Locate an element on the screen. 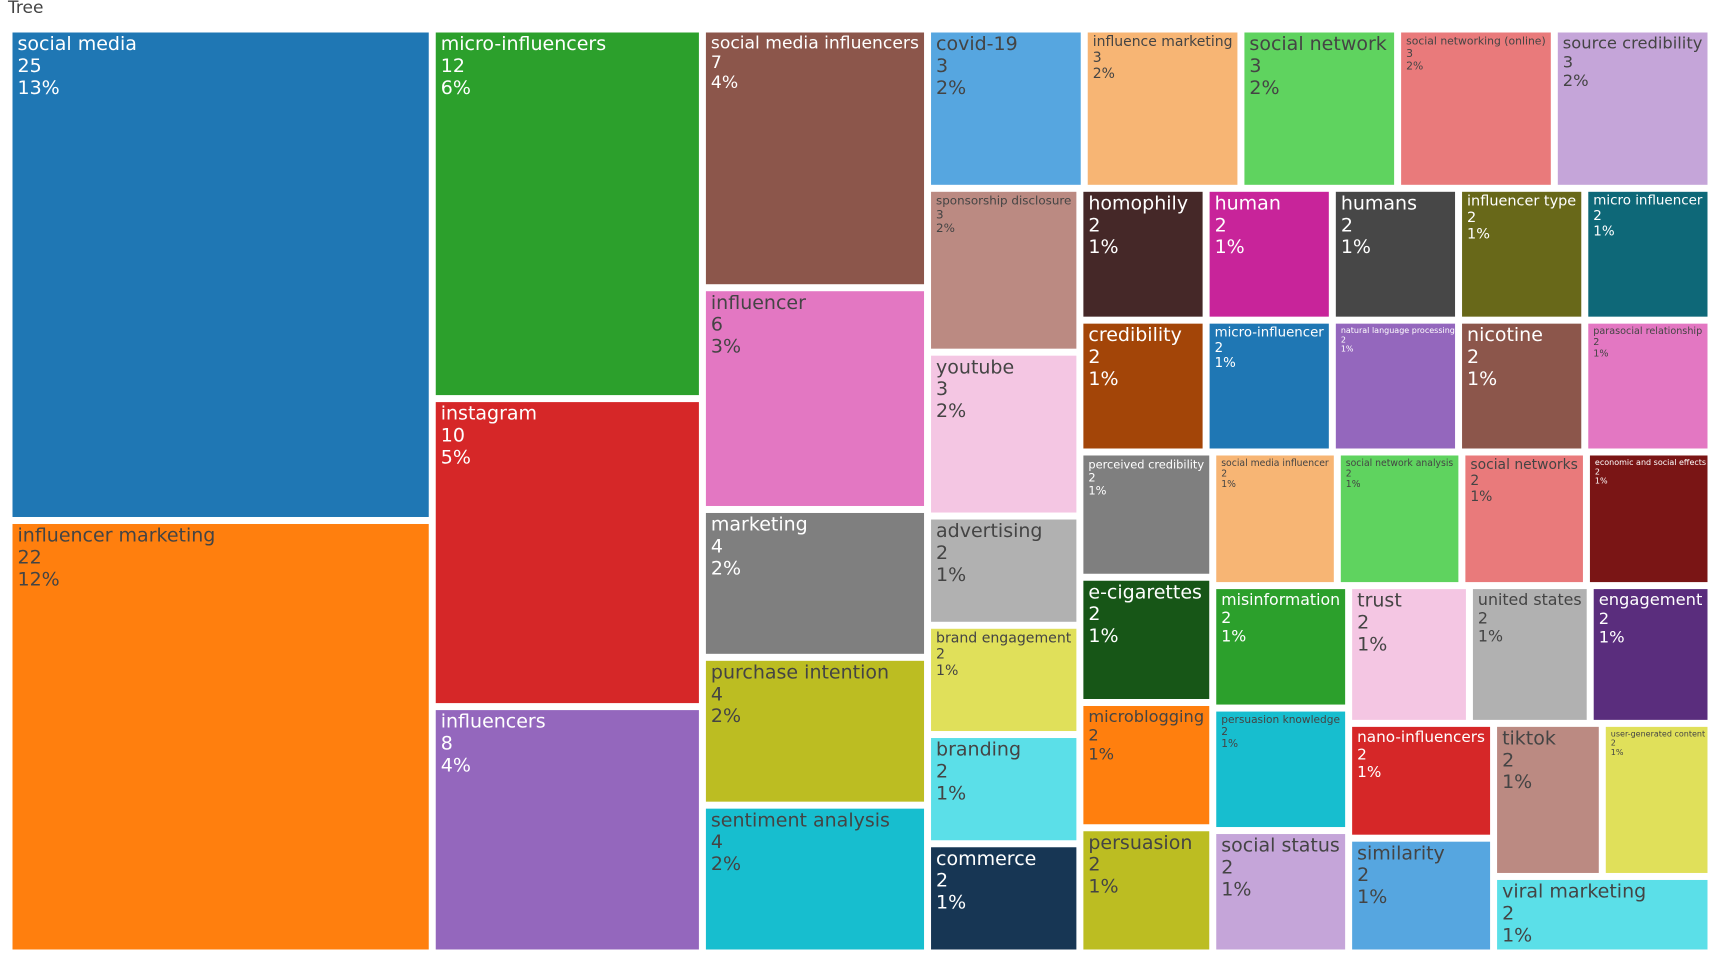  tile-label: nano-influencers is located at coordinates (1421, 737).